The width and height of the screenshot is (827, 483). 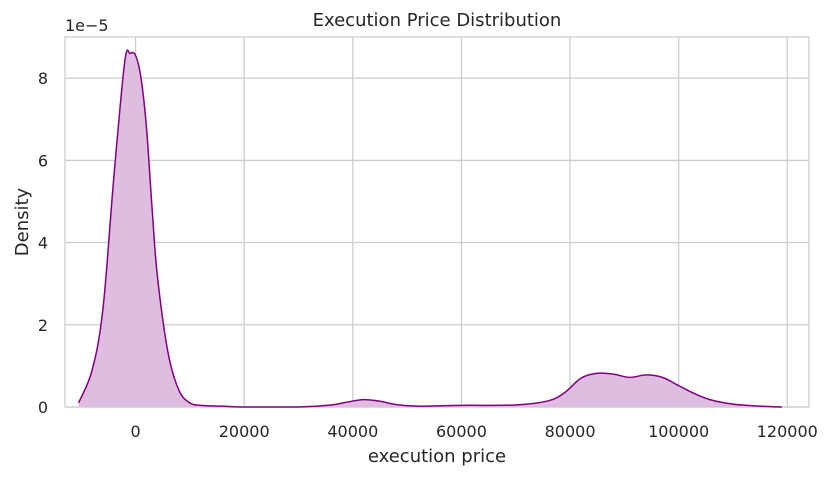 I want to click on y-scale-exponent: 1e−5, so click(x=87, y=25).